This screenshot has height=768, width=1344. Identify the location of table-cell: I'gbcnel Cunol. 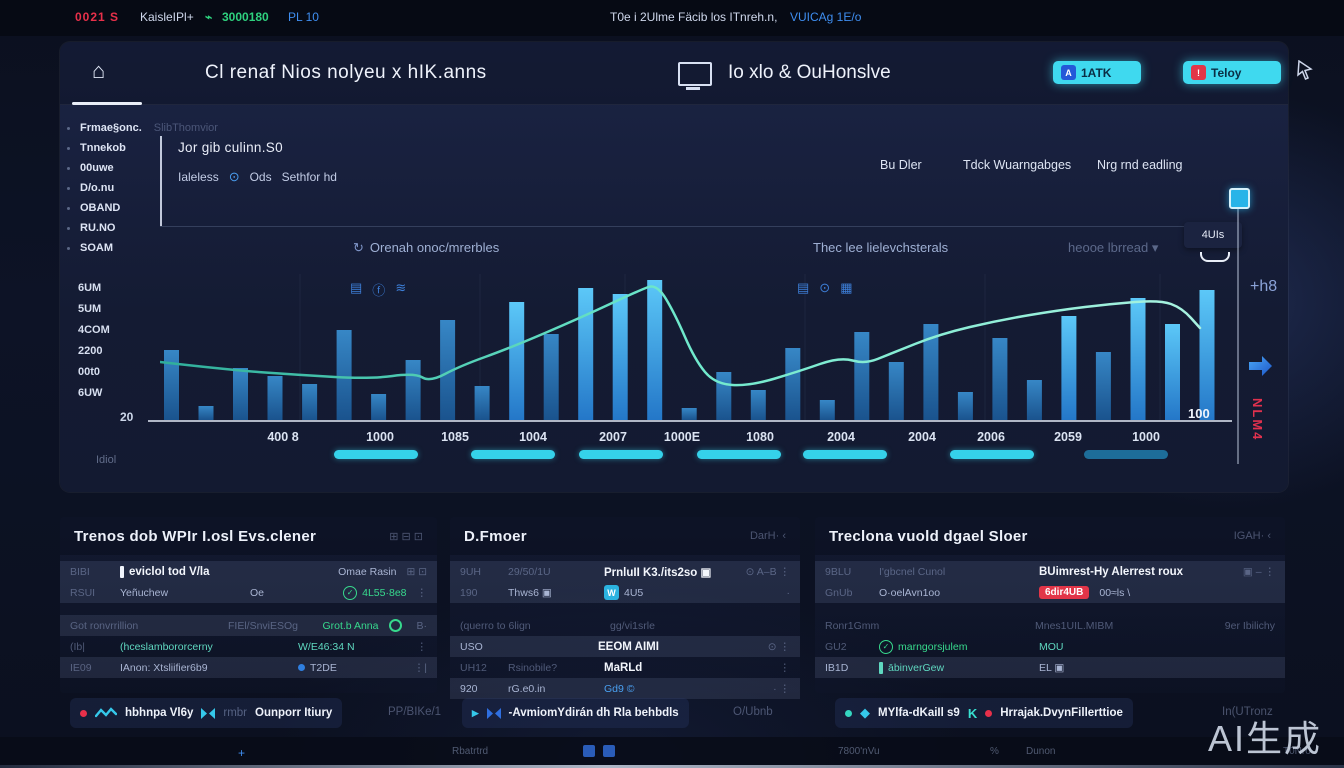
(912, 571).